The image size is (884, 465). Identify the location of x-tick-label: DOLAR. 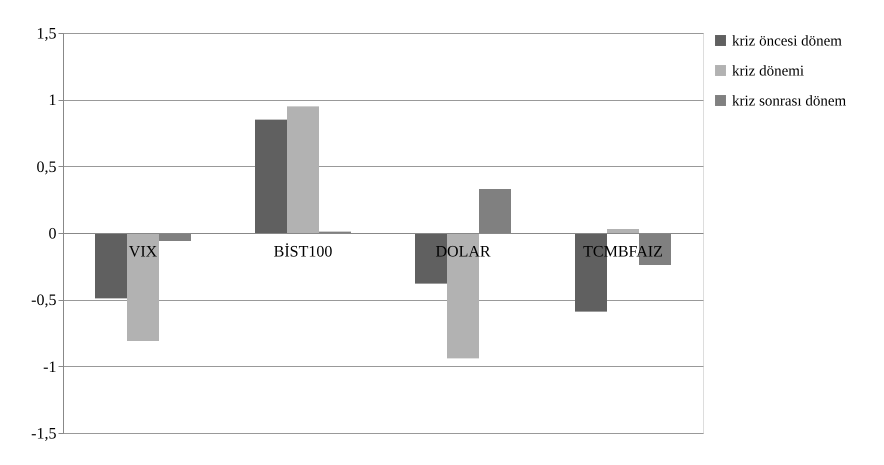
(463, 252).